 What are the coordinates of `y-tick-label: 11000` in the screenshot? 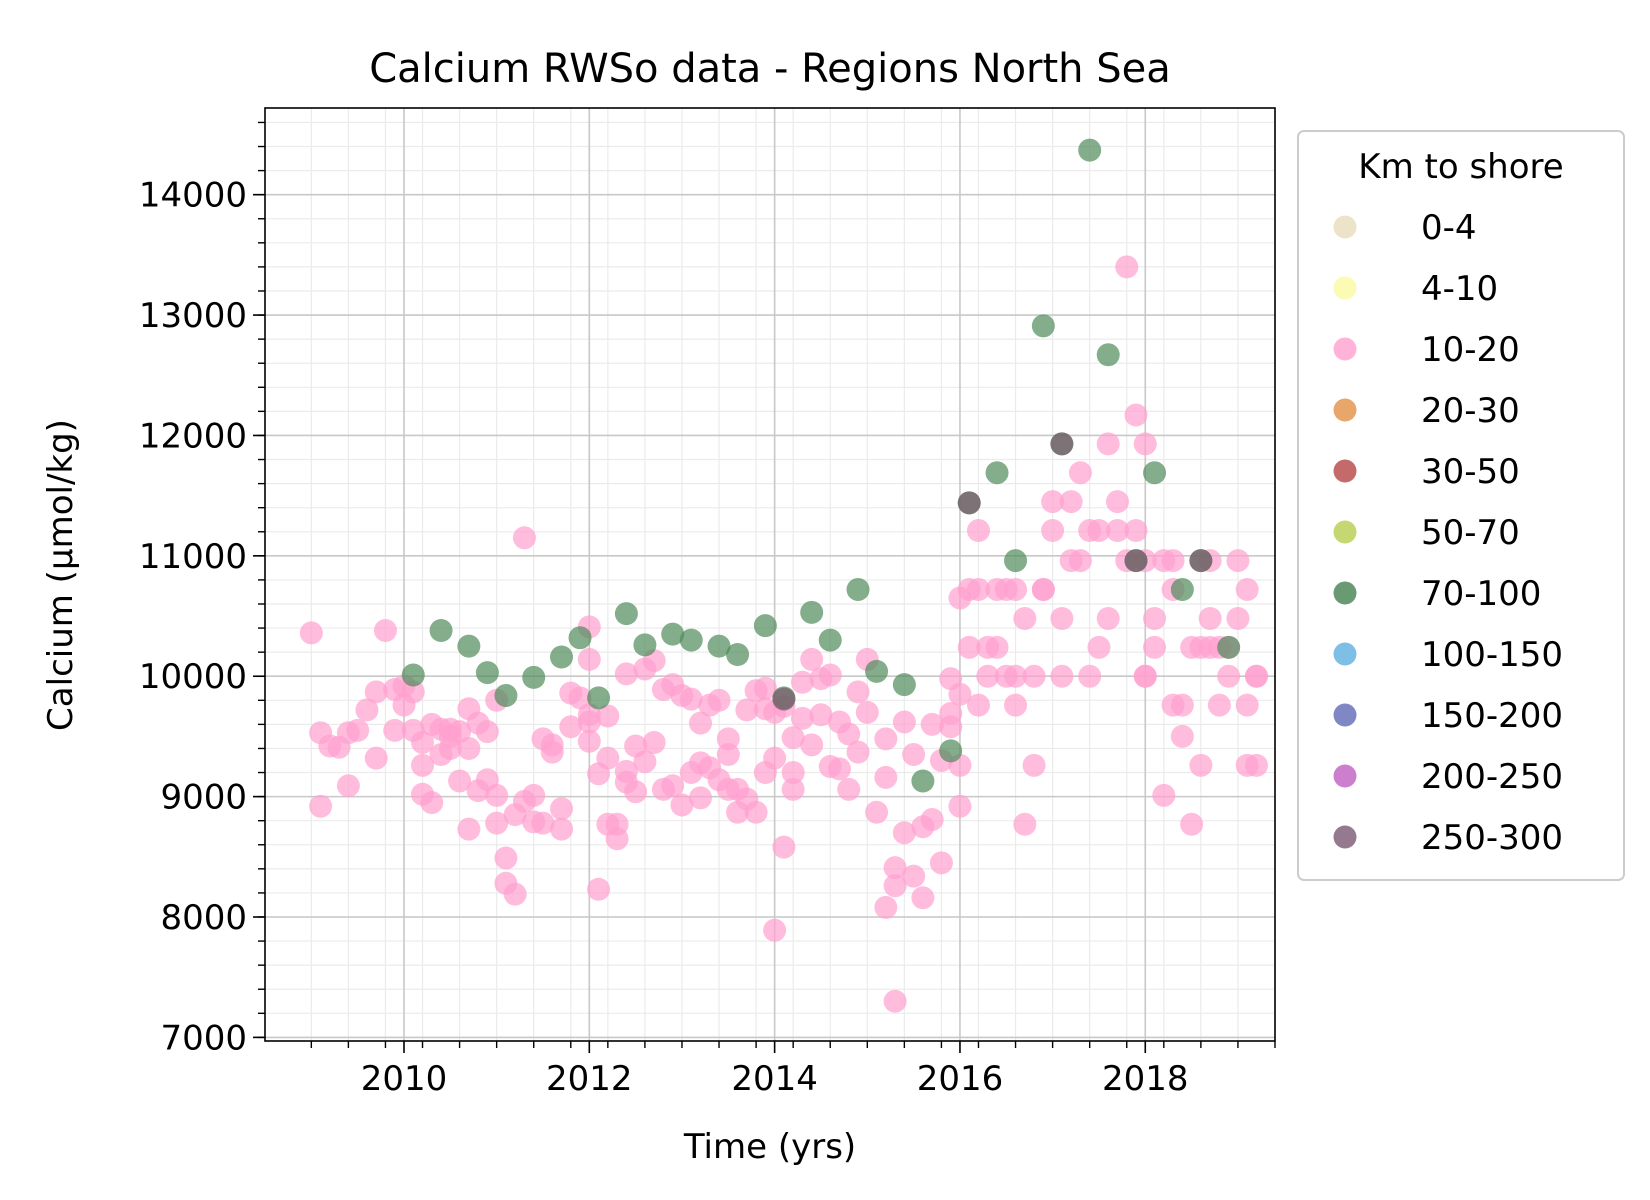 It's located at (193, 557).